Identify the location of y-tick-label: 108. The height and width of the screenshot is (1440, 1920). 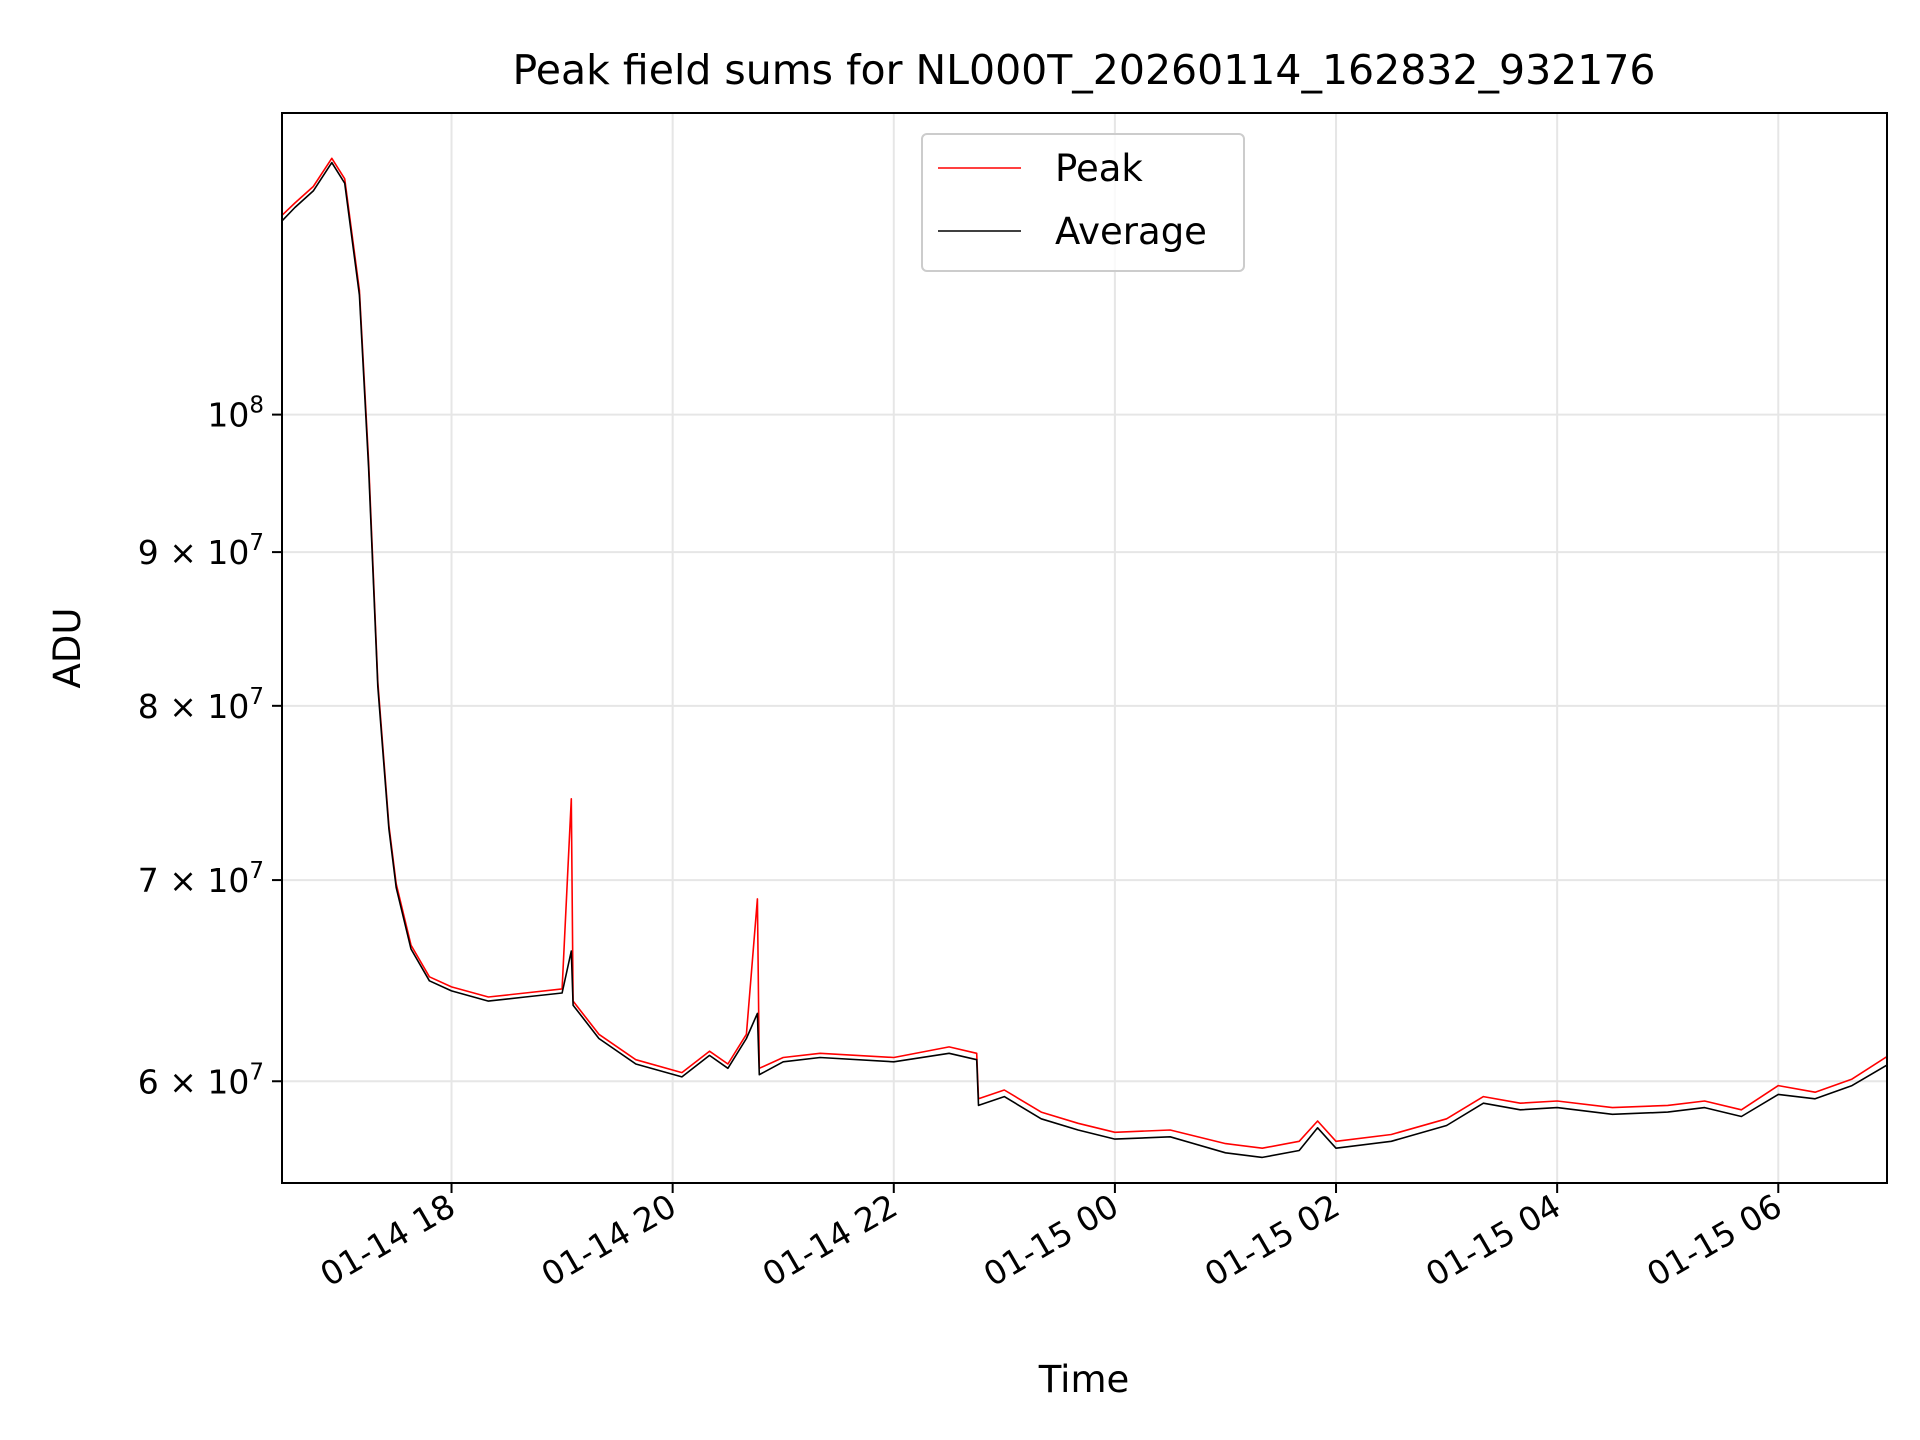
(235, 414).